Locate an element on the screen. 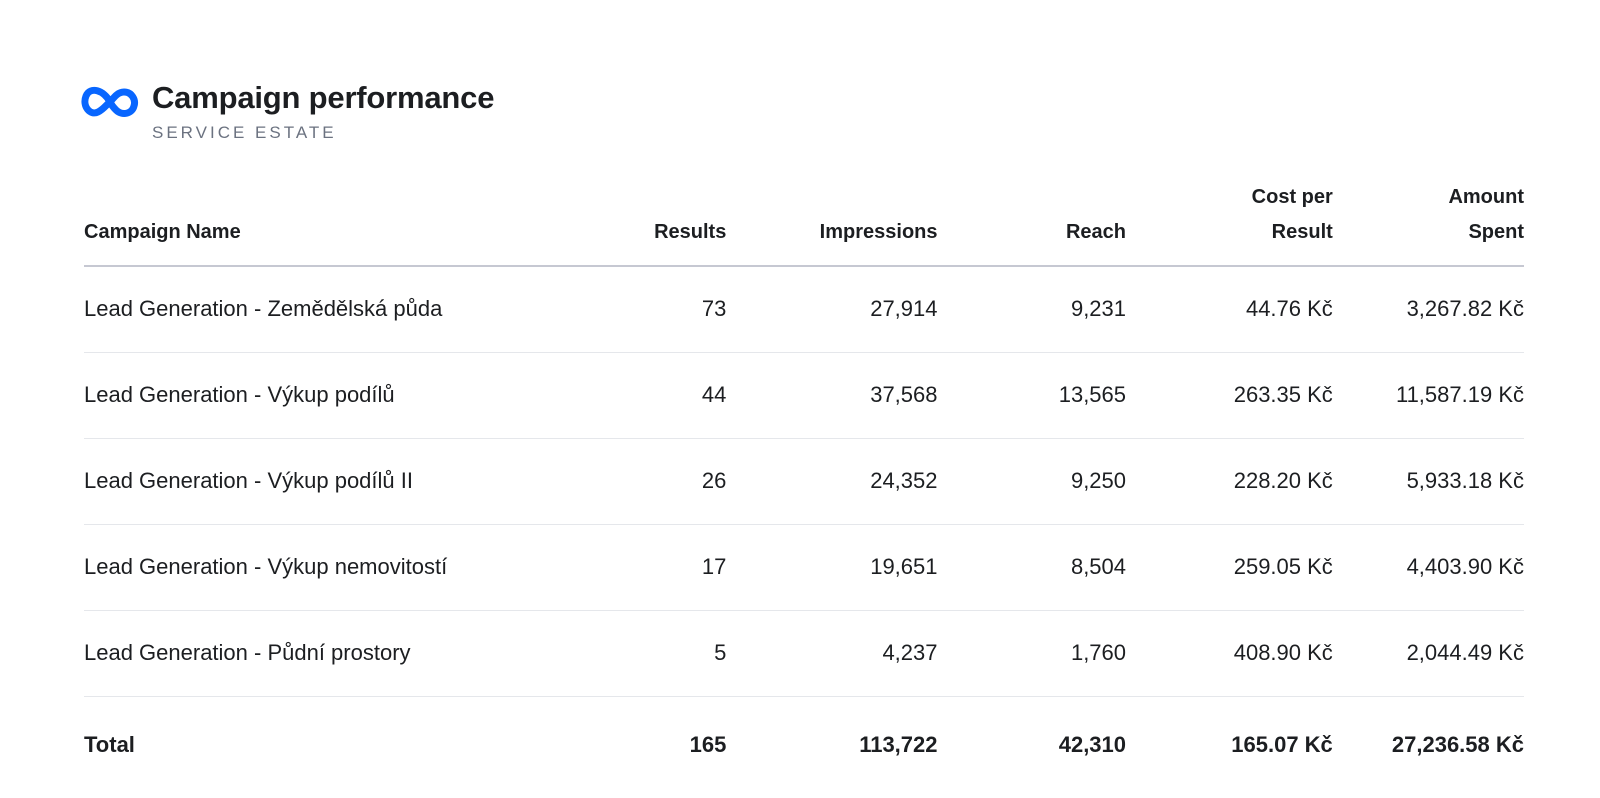 The height and width of the screenshot is (798, 1600). column-header-amount-spent: Amount Spent is located at coordinates (1428, 223).